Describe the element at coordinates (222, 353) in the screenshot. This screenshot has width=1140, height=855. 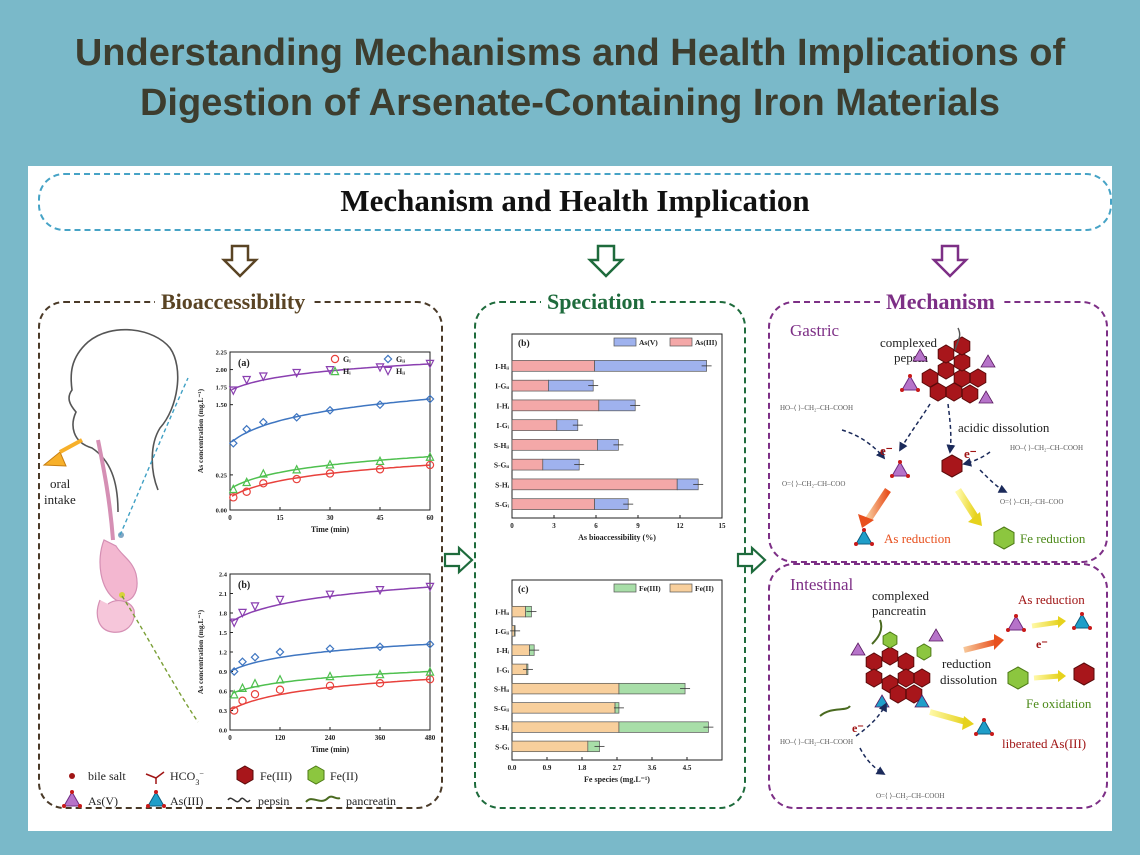
I see `y-tick-label: 2.25` at that location.